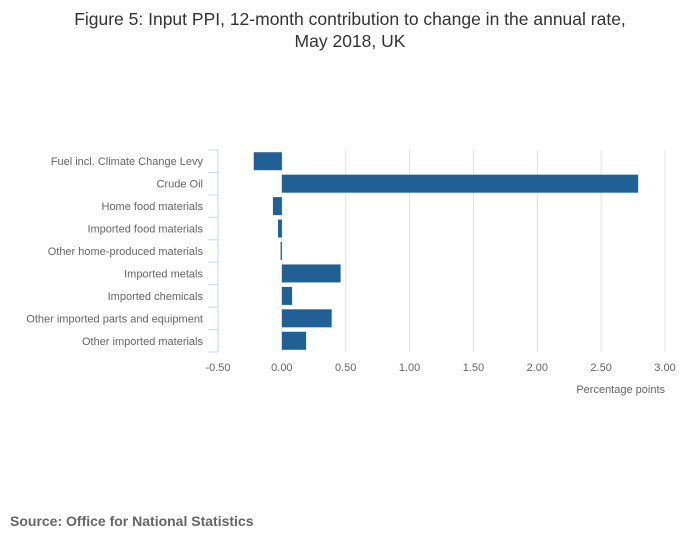 This screenshot has width=700, height=549. What do you see at coordinates (345, 368) in the screenshot?
I see `x-tick-label: 0.50` at bounding box center [345, 368].